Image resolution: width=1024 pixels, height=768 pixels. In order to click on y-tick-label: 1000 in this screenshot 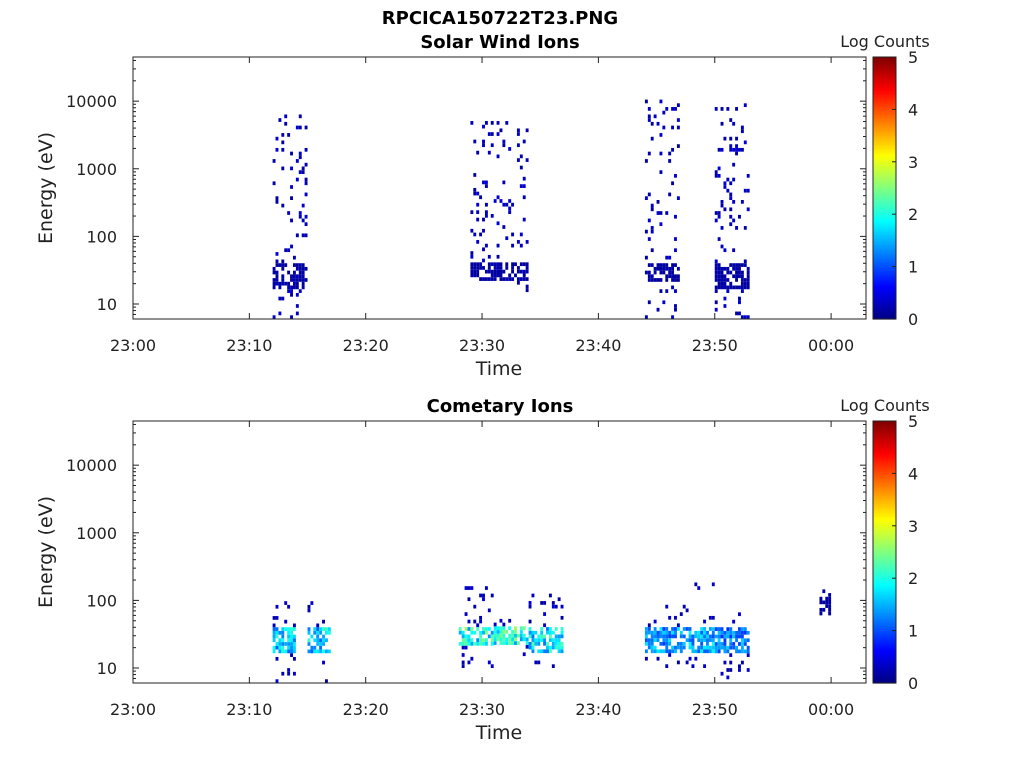, I will do `click(96, 533)`.